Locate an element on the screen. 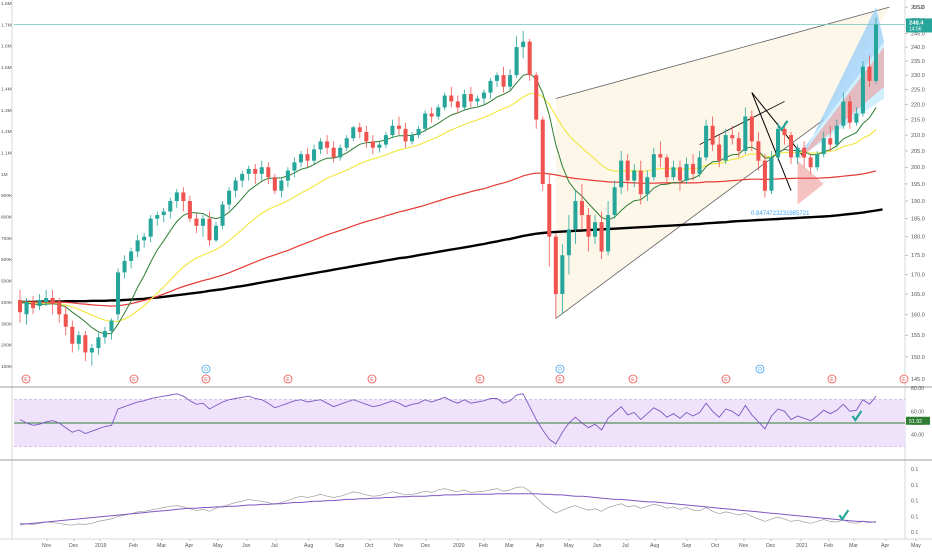 This screenshot has width=932, height=555. rsi-check-icon is located at coordinates (857, 416).